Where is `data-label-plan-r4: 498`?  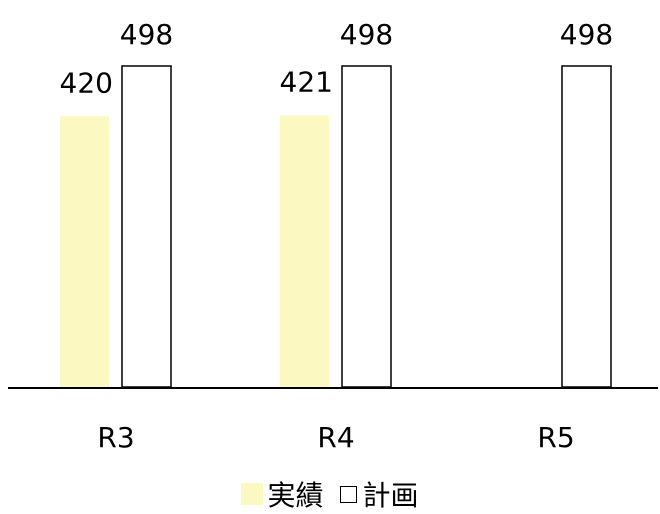
data-label-plan-r4: 498 is located at coordinates (366, 34).